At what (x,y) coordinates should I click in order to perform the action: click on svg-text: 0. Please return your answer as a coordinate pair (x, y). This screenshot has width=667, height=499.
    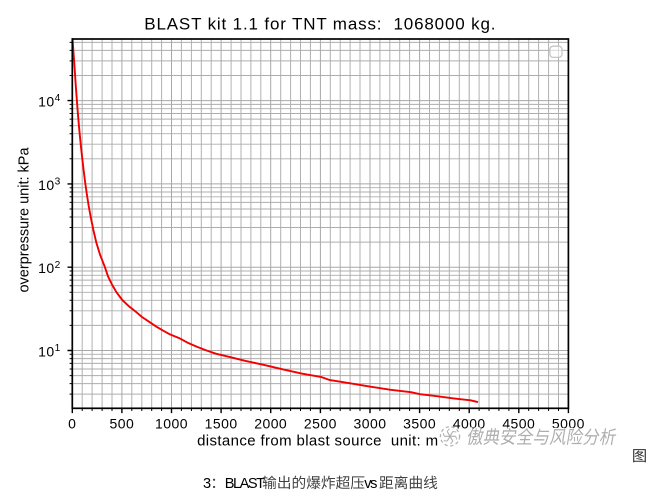
    Looking at the image, I should click on (72, 424).